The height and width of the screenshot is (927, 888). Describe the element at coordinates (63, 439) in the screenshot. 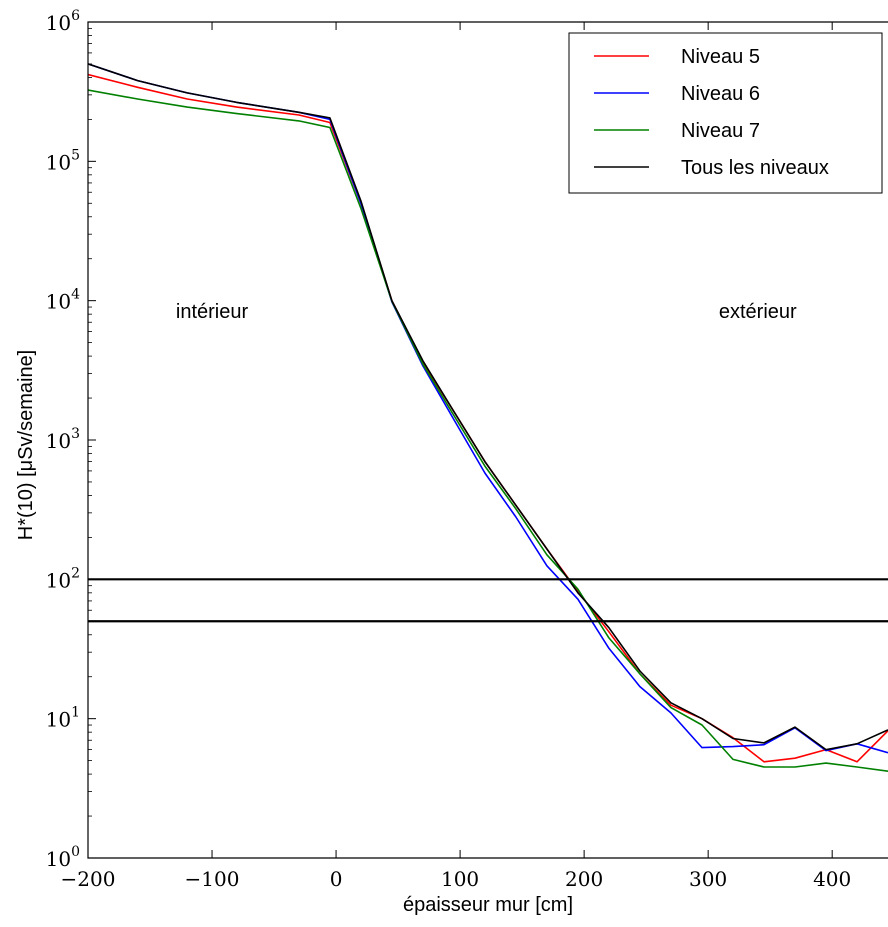

I see `y-tick-label: 10³` at that location.